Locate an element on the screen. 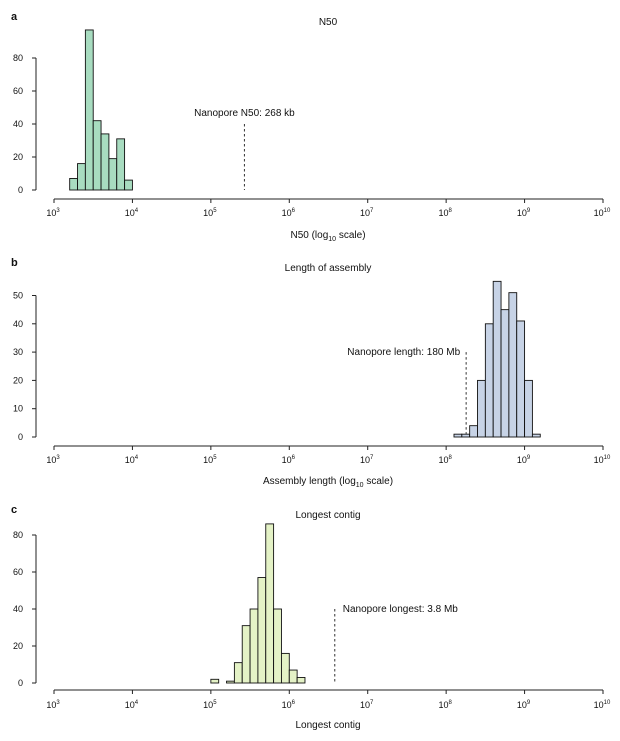  chart-title: N50 is located at coordinates (328, 22).